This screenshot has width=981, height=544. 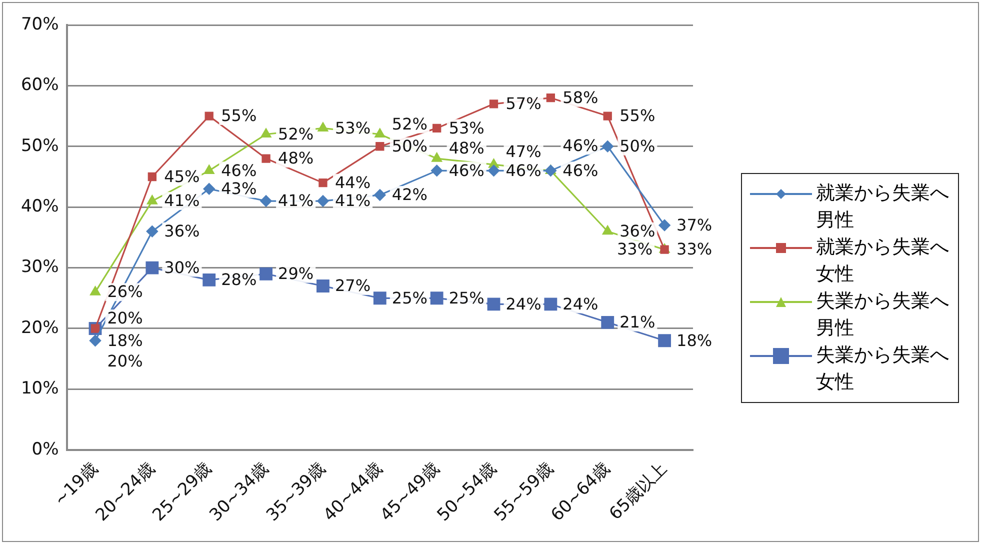 I want to click on data-label: 27%, so click(x=352, y=286).